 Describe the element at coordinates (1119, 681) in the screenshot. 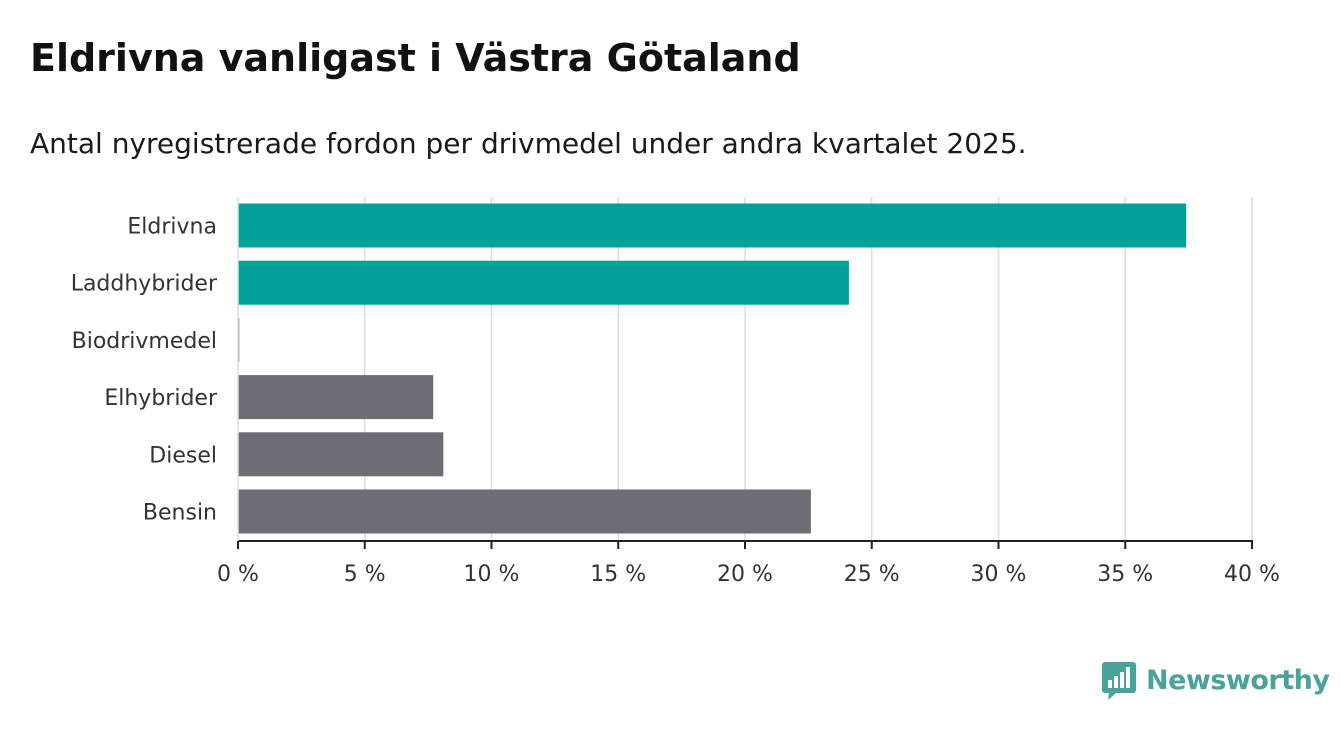

I see `newsworthy-logo-icon` at that location.